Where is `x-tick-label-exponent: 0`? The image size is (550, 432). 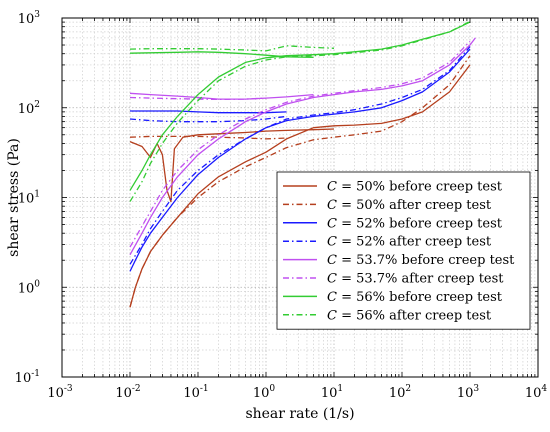 x-tick-label-exponent: 0 is located at coordinates (272, 389).